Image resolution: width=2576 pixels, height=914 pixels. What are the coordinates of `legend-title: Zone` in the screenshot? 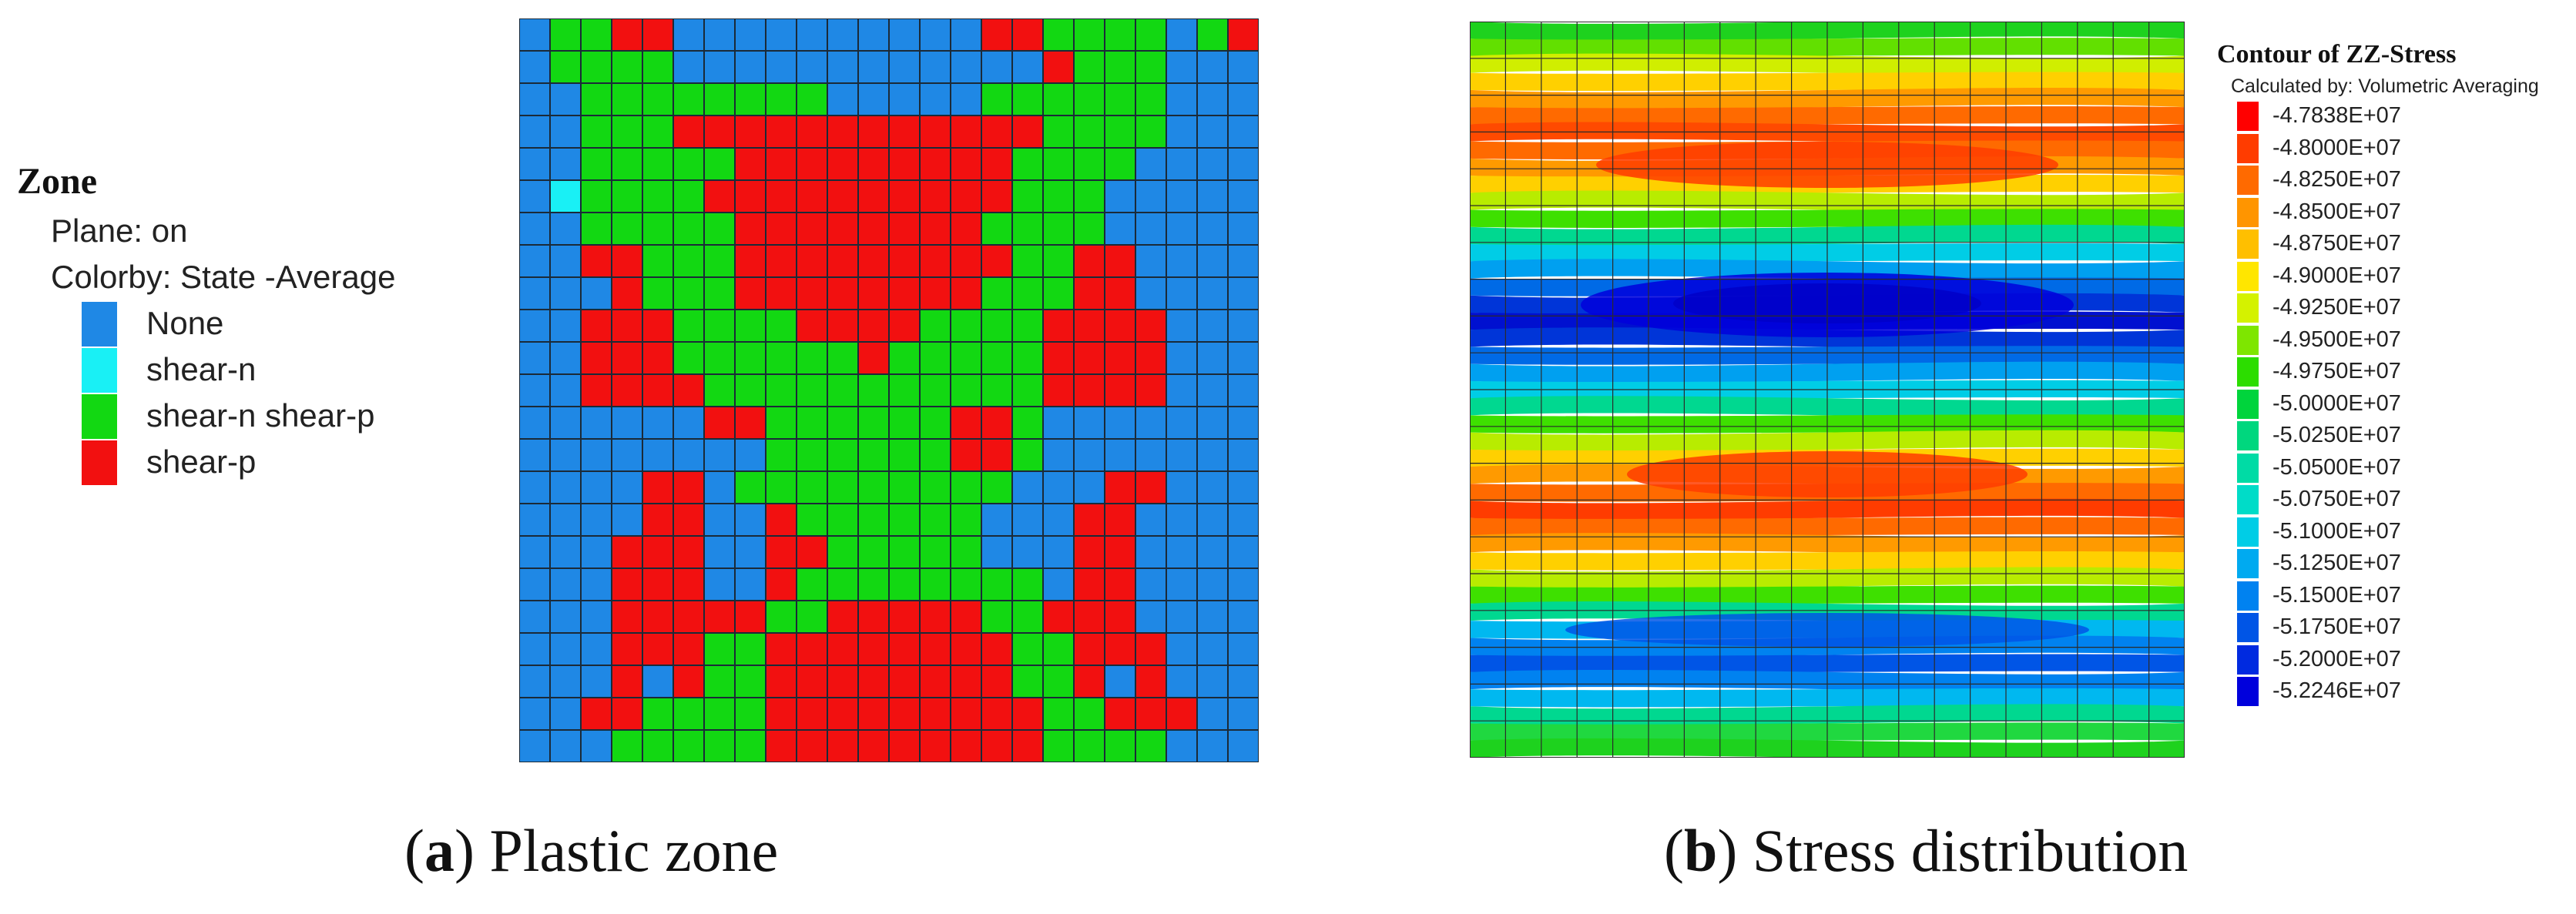 It's located at (57, 181).